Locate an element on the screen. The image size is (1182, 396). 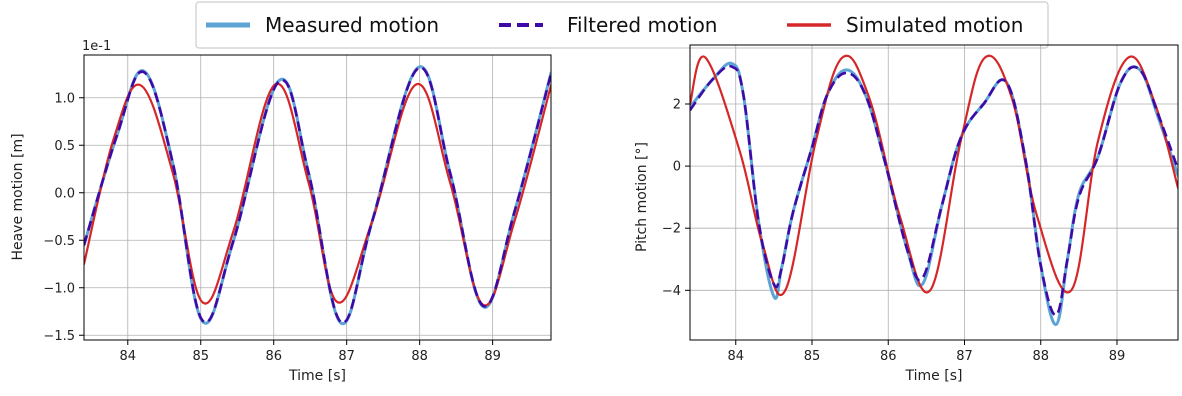
legend-box is located at coordinates (622, 25).